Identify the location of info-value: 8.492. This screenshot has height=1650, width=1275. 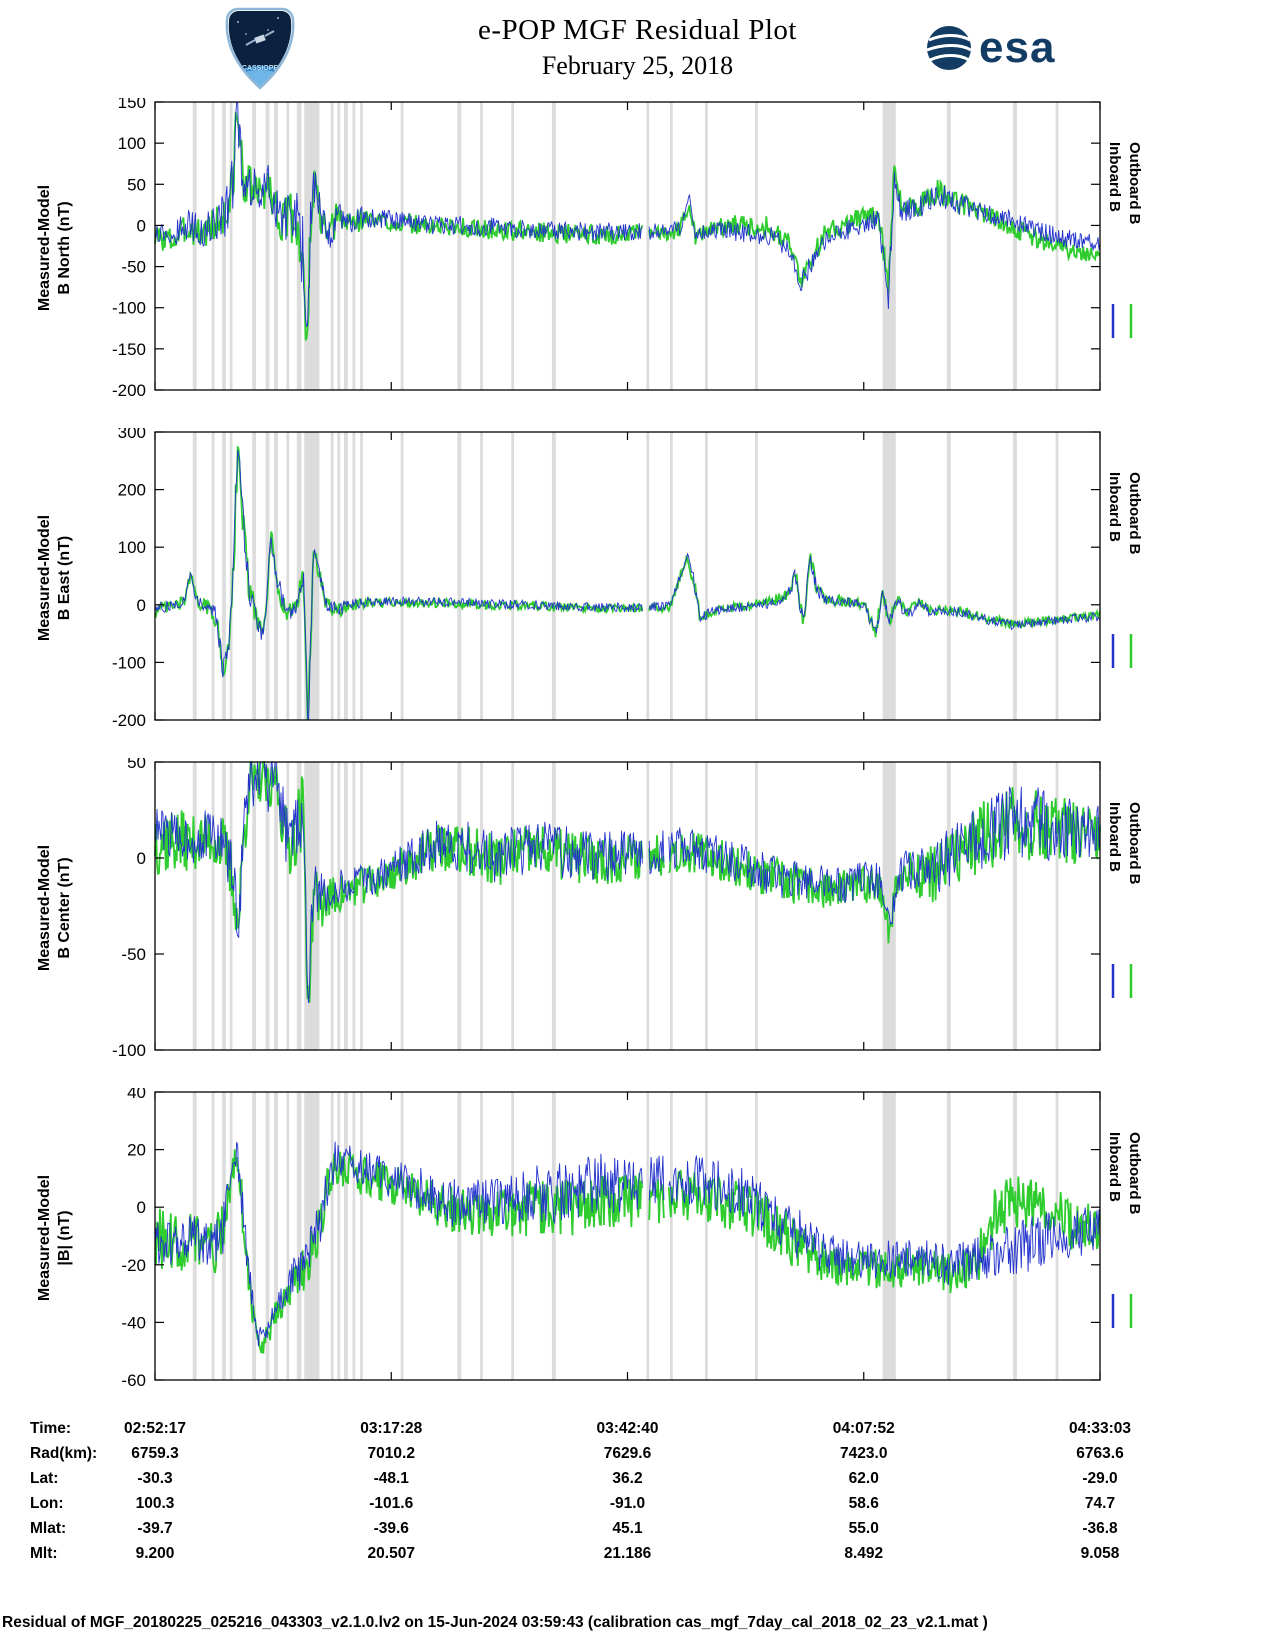
(864, 1553).